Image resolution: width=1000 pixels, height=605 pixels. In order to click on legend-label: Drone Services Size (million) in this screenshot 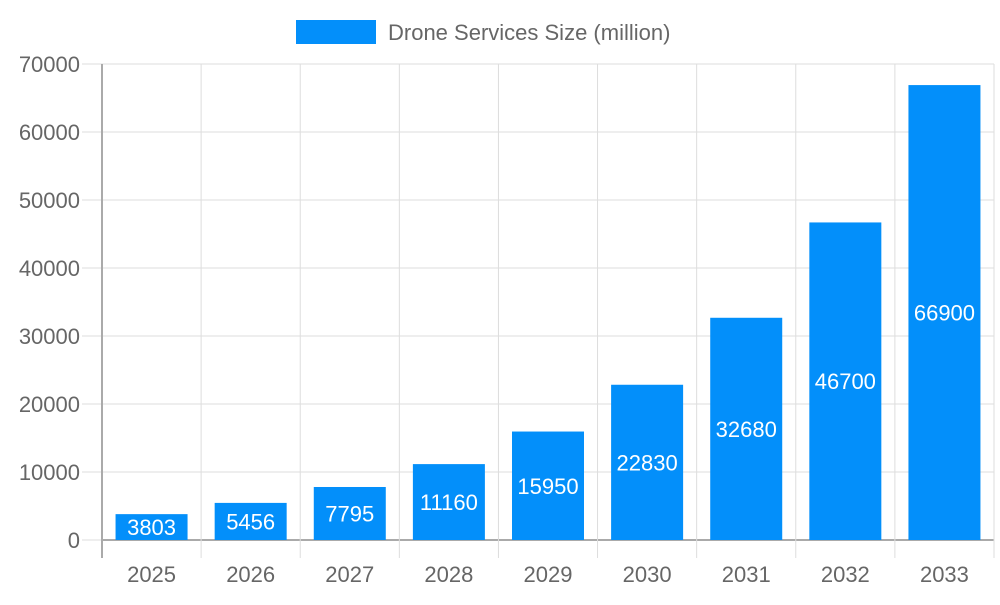, I will do `click(529, 32)`.